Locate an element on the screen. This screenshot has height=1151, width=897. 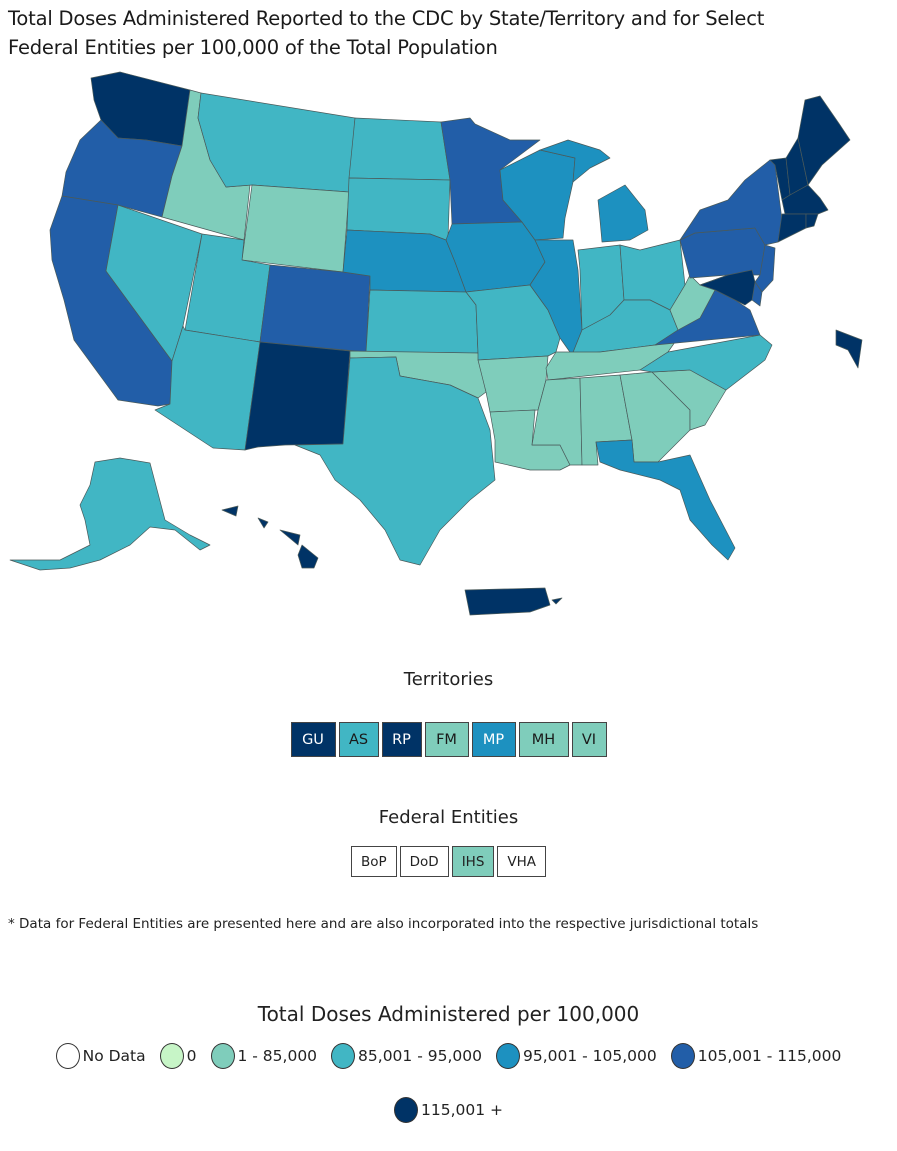
legend-item-no-data: No Data is located at coordinates (100, 1056).